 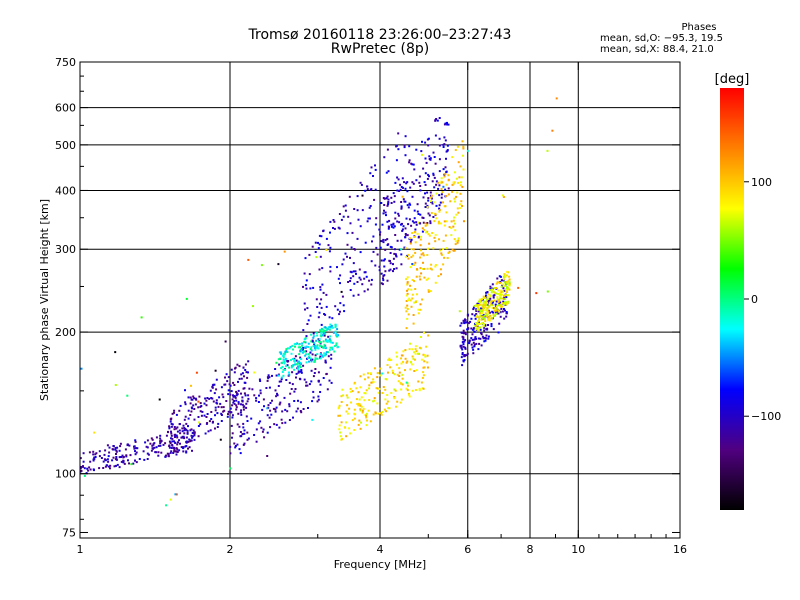 I want to click on x-tick-label: 16, so click(x=680, y=549).